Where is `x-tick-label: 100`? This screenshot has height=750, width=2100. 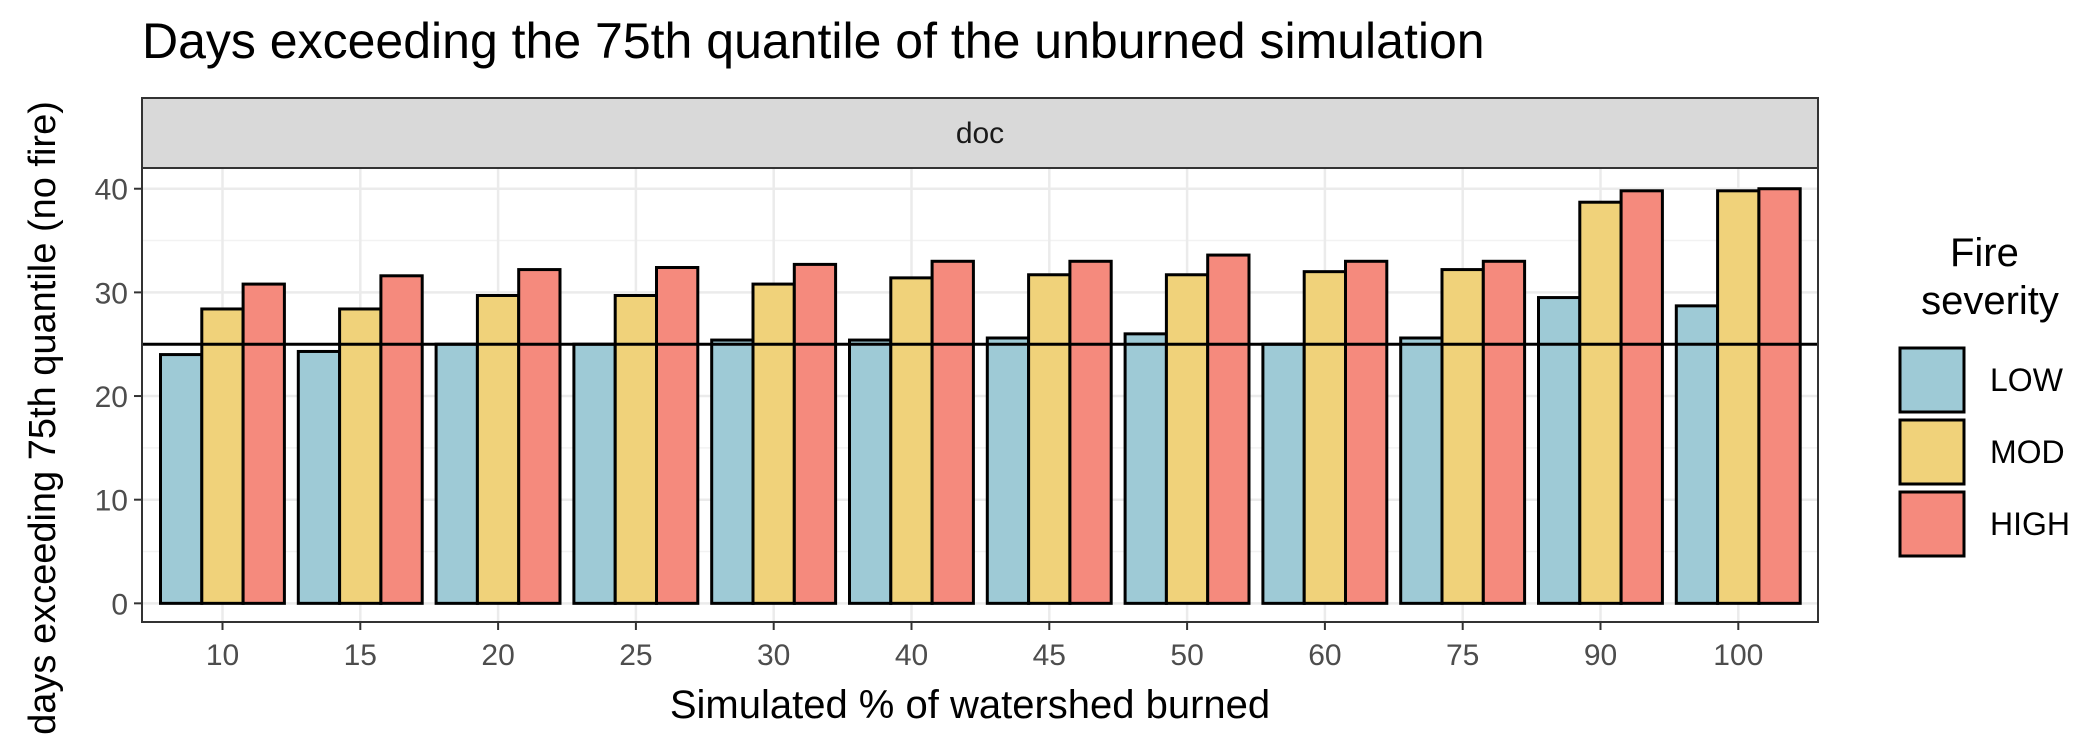 x-tick-label: 100 is located at coordinates (1738, 655).